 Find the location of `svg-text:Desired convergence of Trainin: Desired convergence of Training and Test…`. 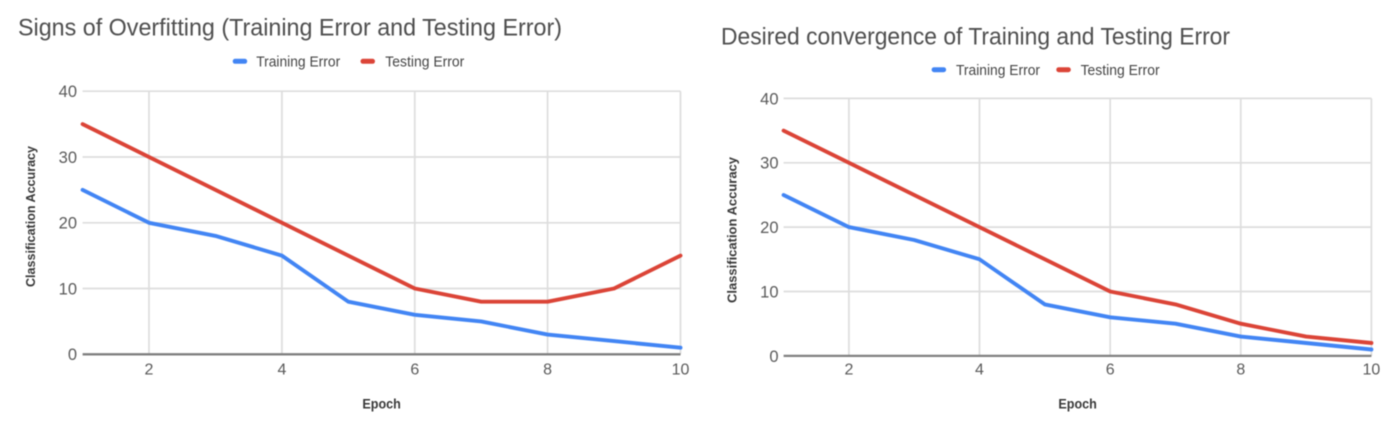

svg-text:Desired convergence of Trainin: Desired convergence of Training and Test… is located at coordinates (975, 37).